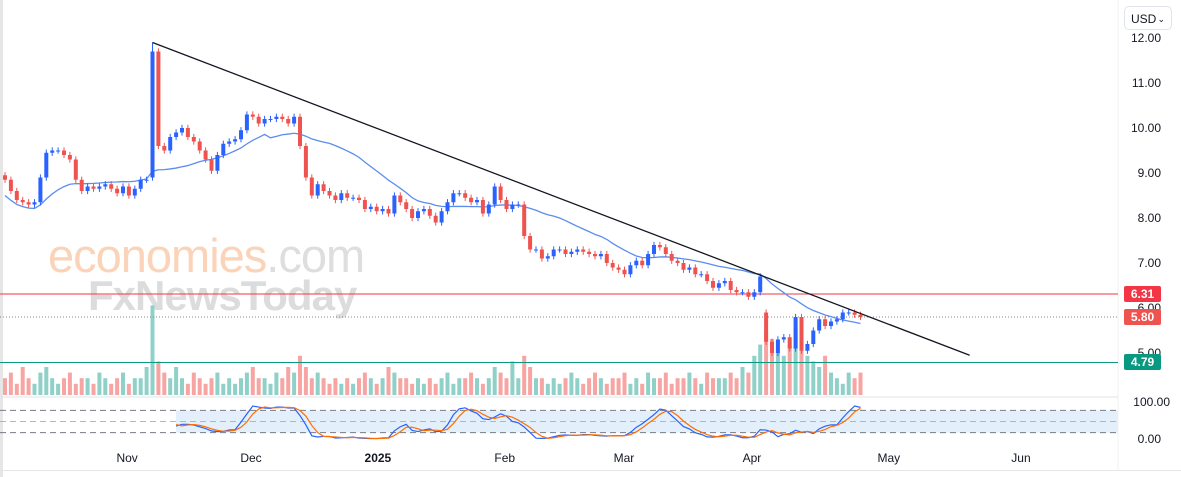 Image resolution: width=1181 pixels, height=477 pixels. I want to click on time-tick-label: 2025, so click(378, 458).